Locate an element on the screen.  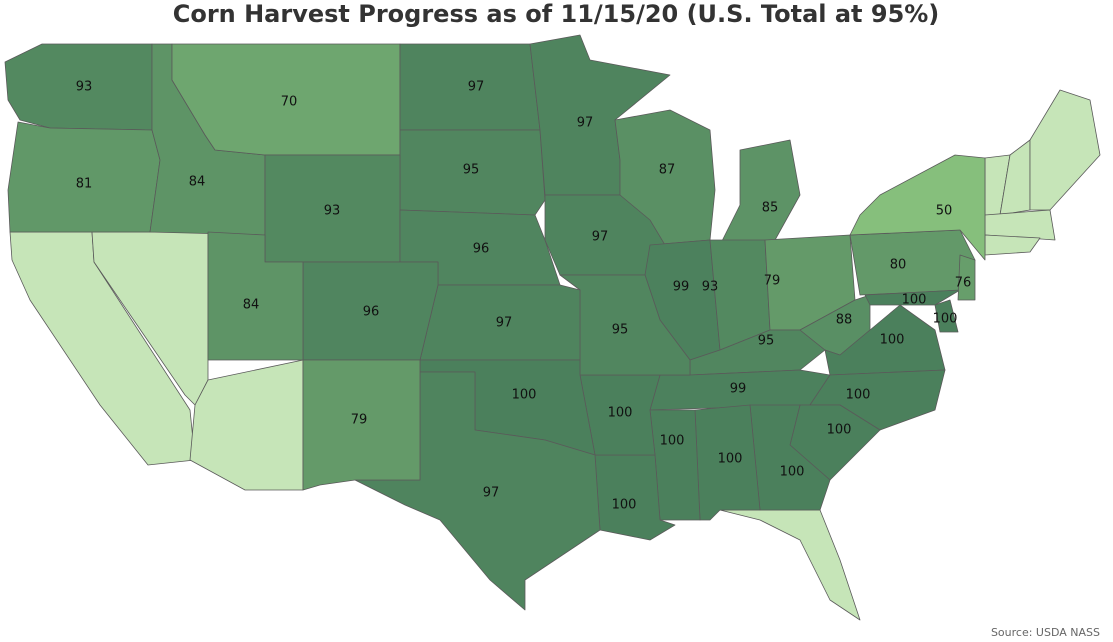
value-label: 81 is located at coordinates (84, 184).